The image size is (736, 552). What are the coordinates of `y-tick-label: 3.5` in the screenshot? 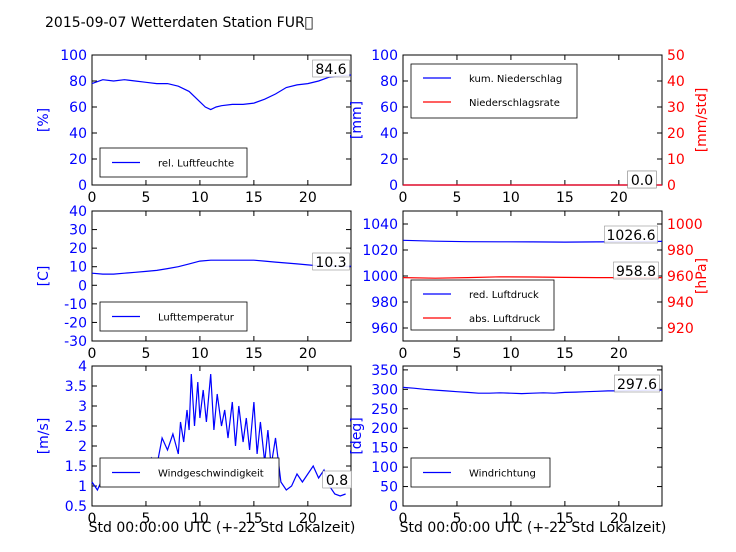 It's located at (76, 387).